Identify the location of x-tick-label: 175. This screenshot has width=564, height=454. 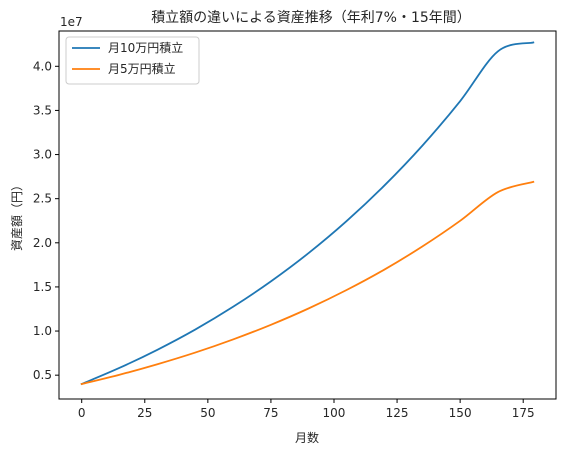
(523, 413).